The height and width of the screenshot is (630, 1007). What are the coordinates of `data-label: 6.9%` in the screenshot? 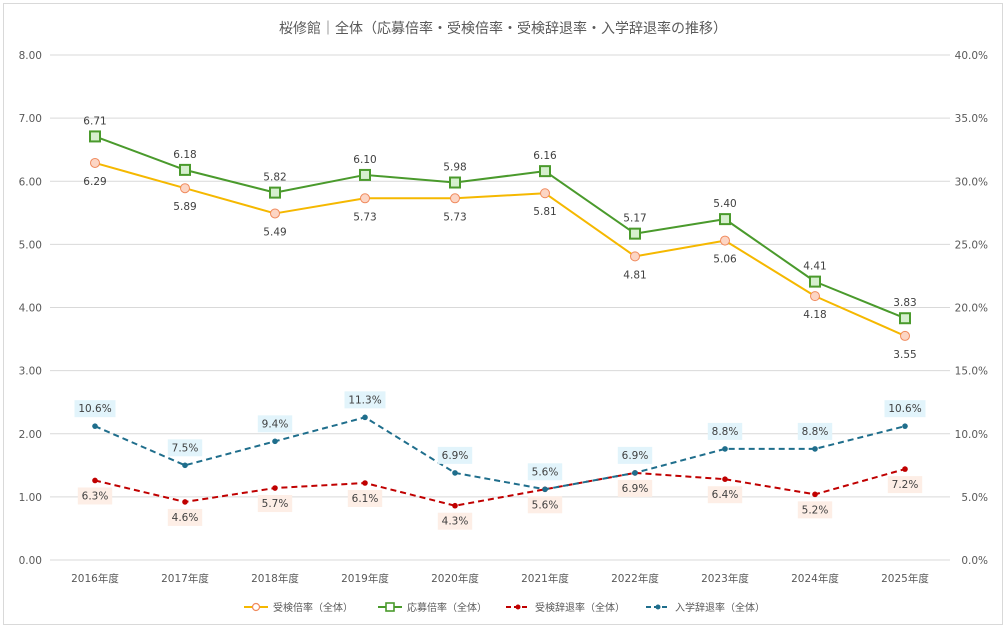 It's located at (455, 455).